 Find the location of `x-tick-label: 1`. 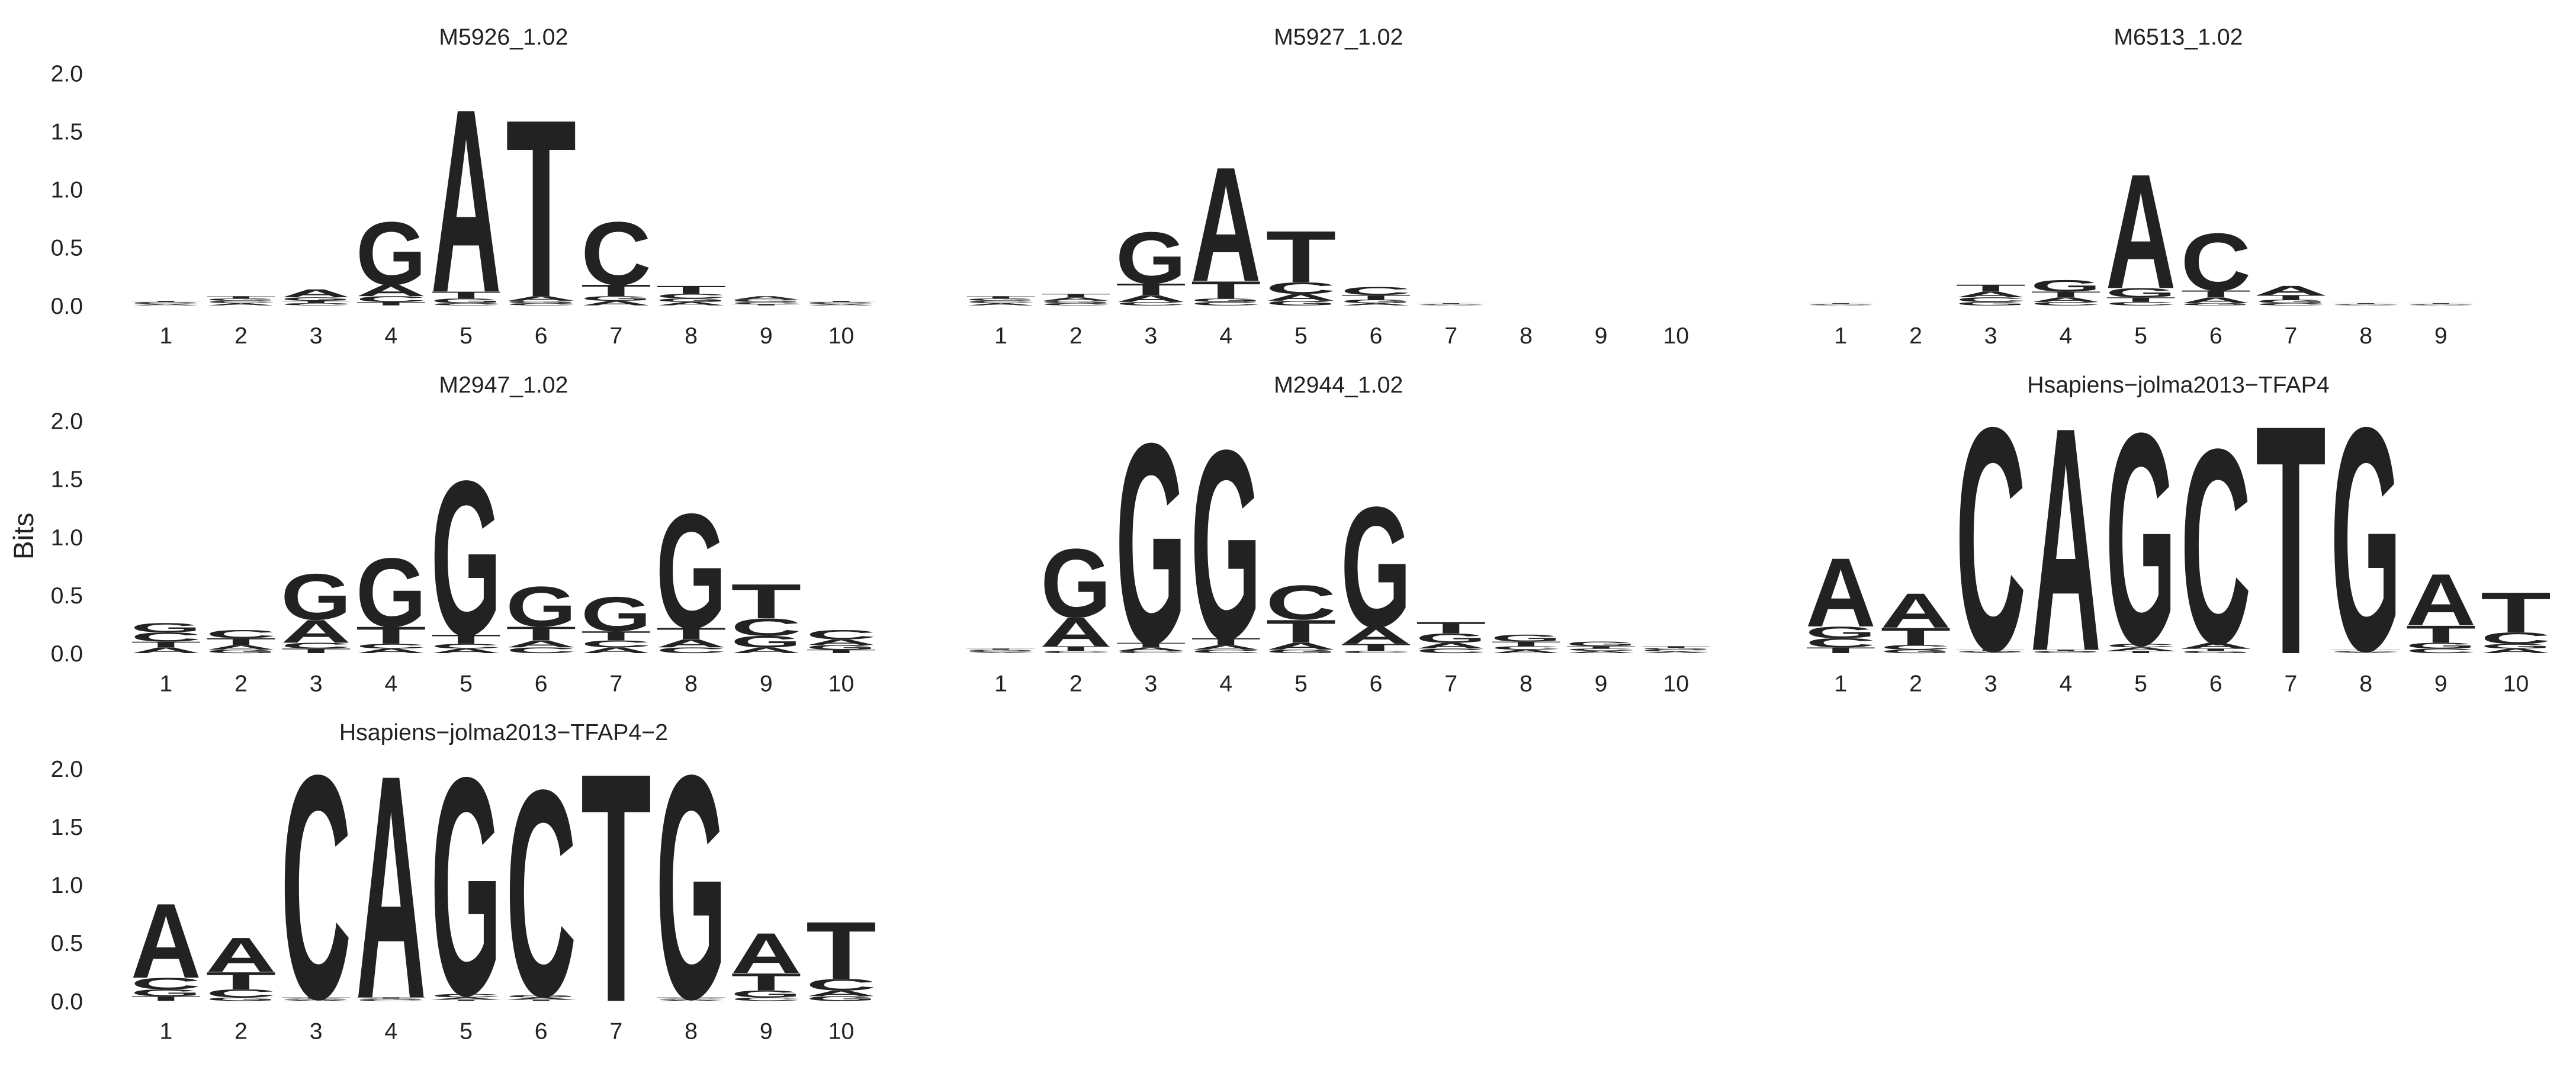

x-tick-label: 1 is located at coordinates (165, 1031).